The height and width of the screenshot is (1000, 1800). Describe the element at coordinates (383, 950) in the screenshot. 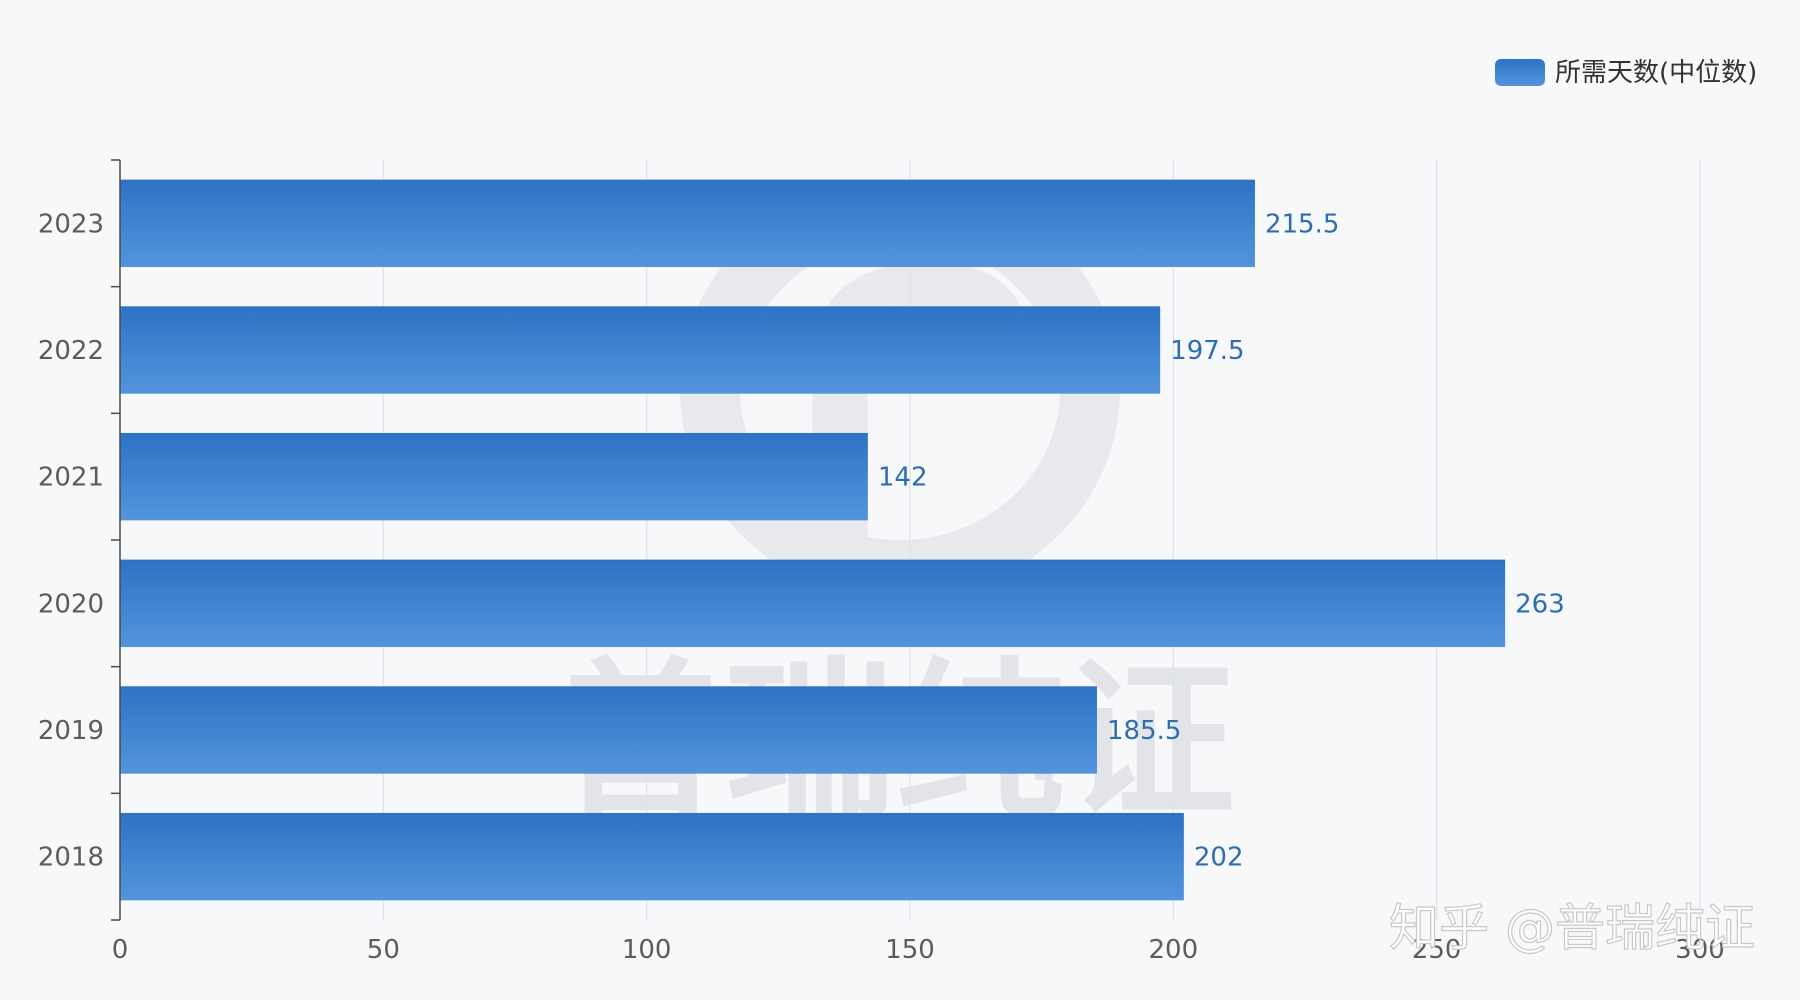

I see `x-tick-label: 50` at that location.